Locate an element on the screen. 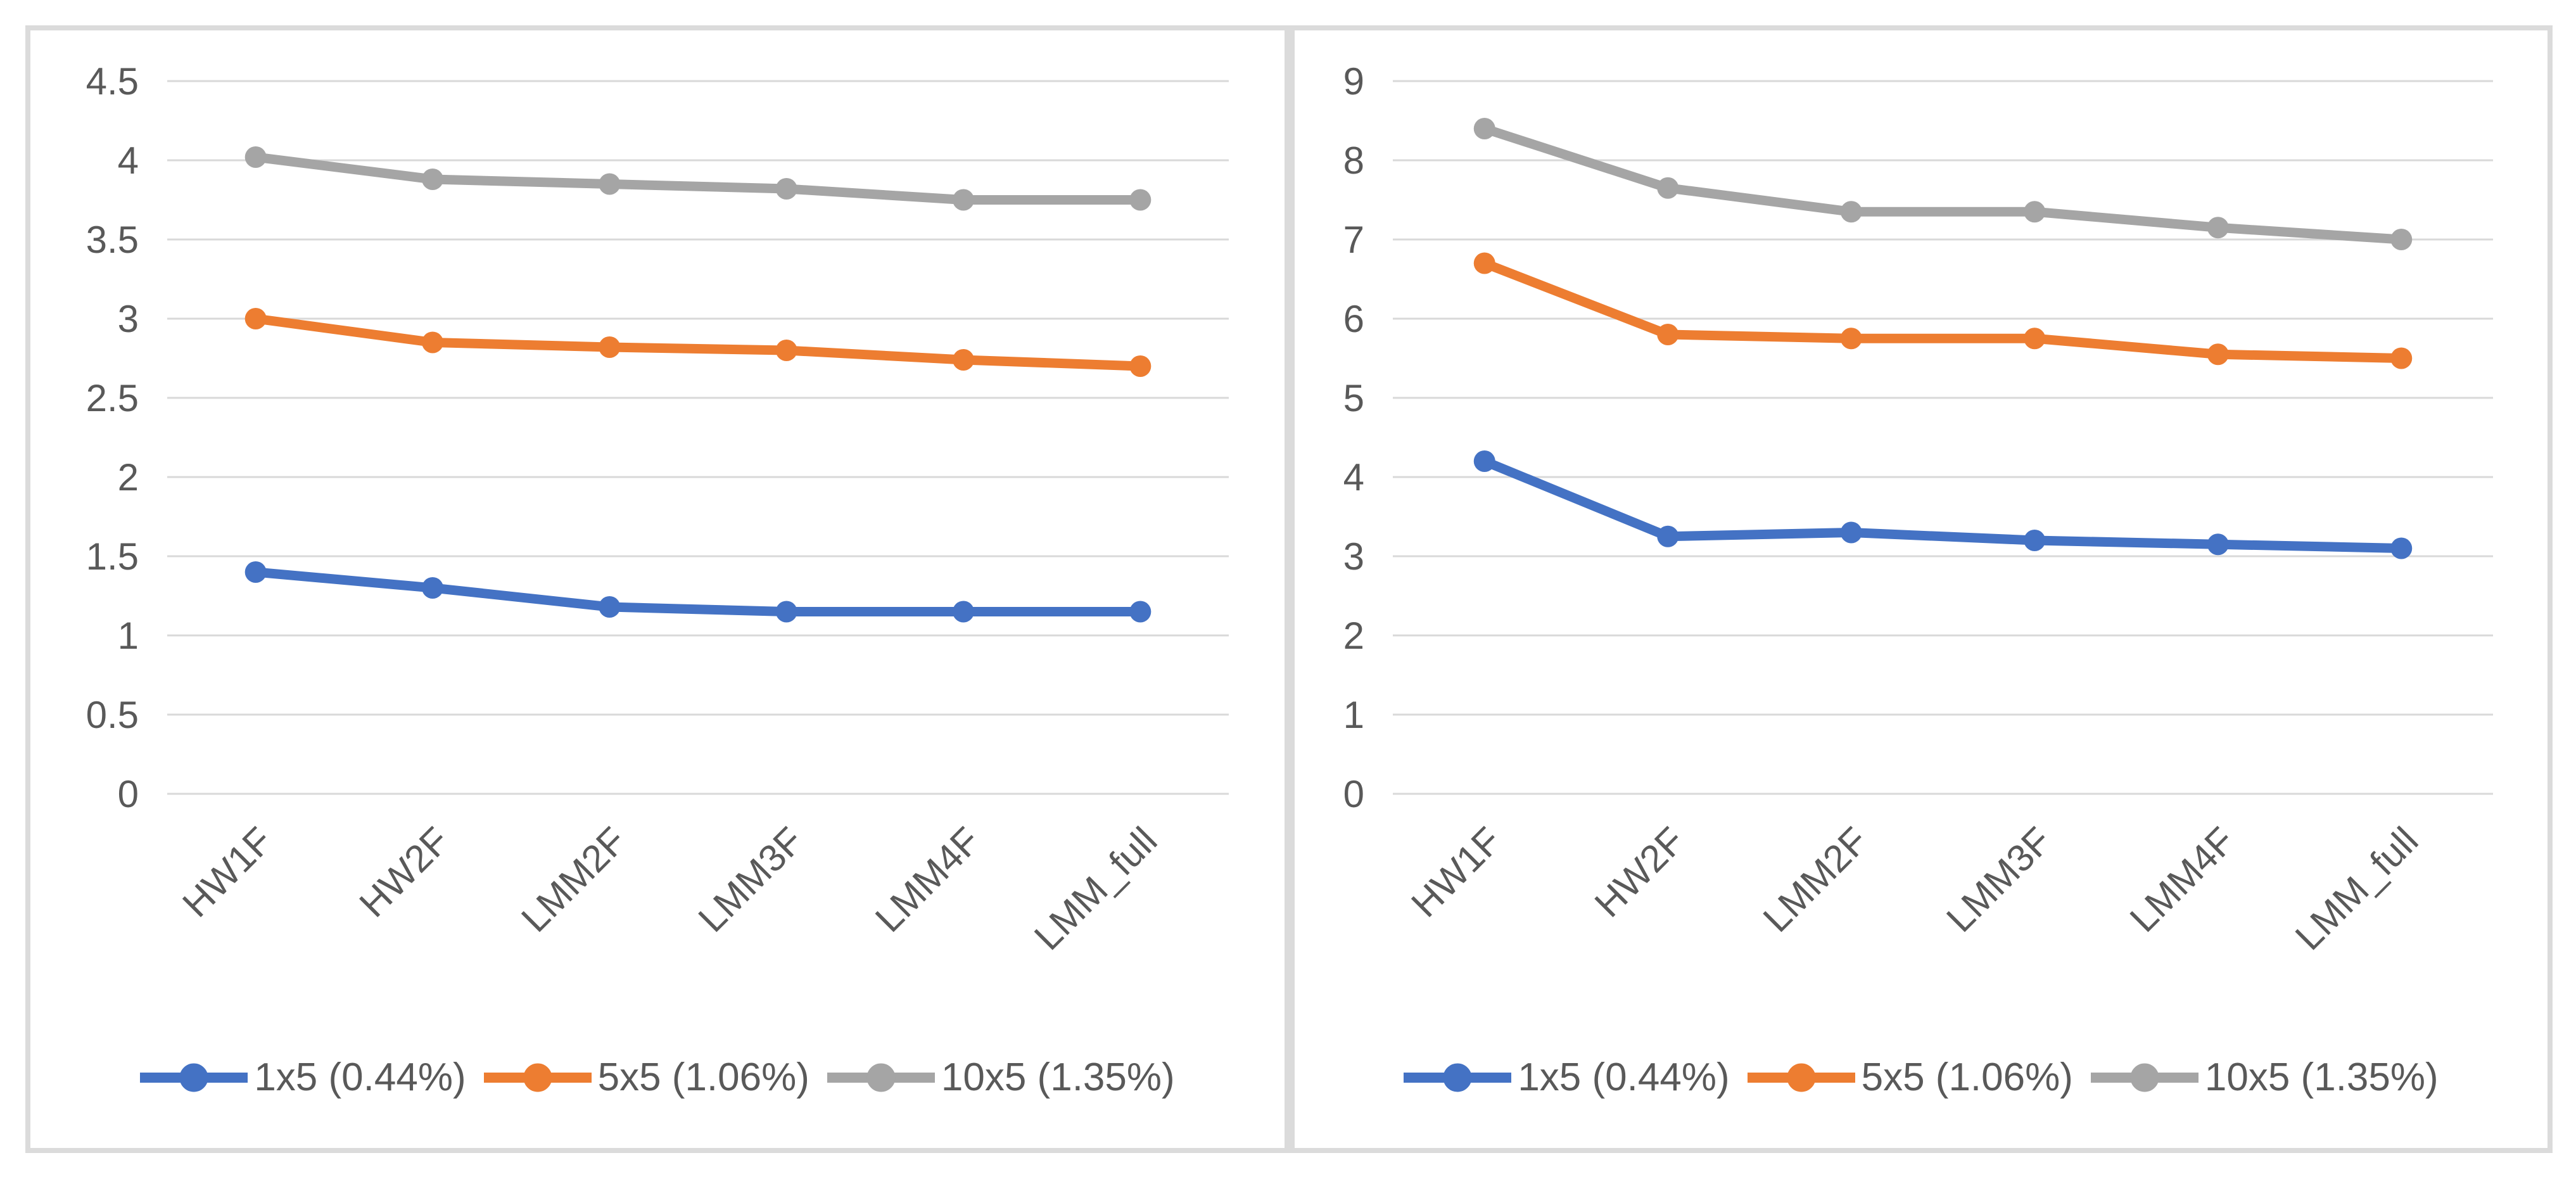 The width and height of the screenshot is (2576, 1179). left-chart-legend: 1x5 (0.44%) 5x5 (1.06%) 10x5 (1.35%) is located at coordinates (658, 1077).